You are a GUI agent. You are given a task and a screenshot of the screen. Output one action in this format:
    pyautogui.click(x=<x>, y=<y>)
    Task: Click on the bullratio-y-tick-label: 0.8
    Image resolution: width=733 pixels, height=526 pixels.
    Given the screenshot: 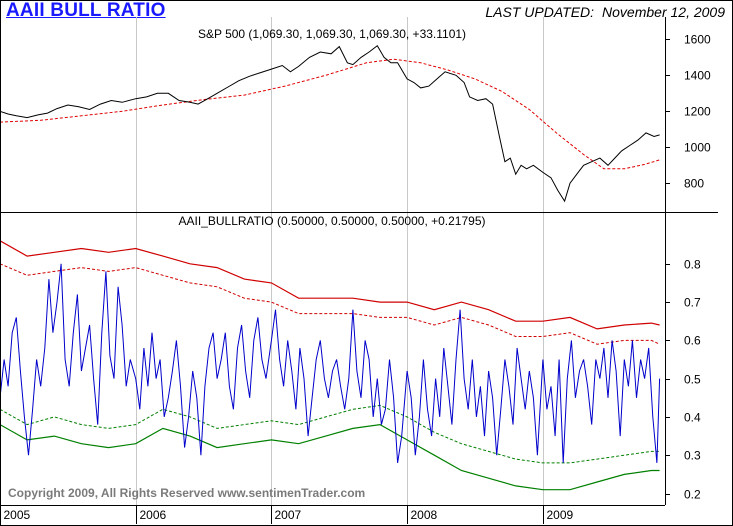 What is the action you would take?
    pyautogui.click(x=692, y=265)
    